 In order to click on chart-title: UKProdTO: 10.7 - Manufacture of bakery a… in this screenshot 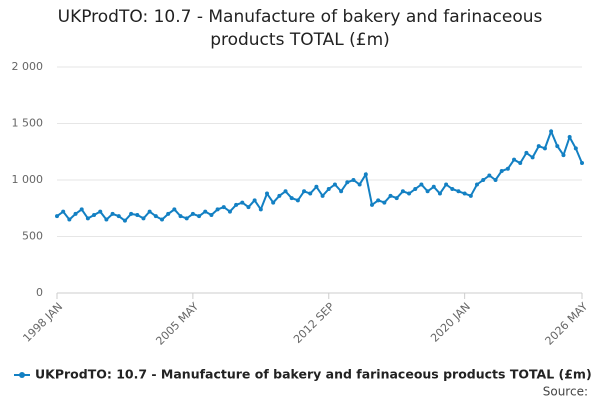, I will do `click(300, 28)`.